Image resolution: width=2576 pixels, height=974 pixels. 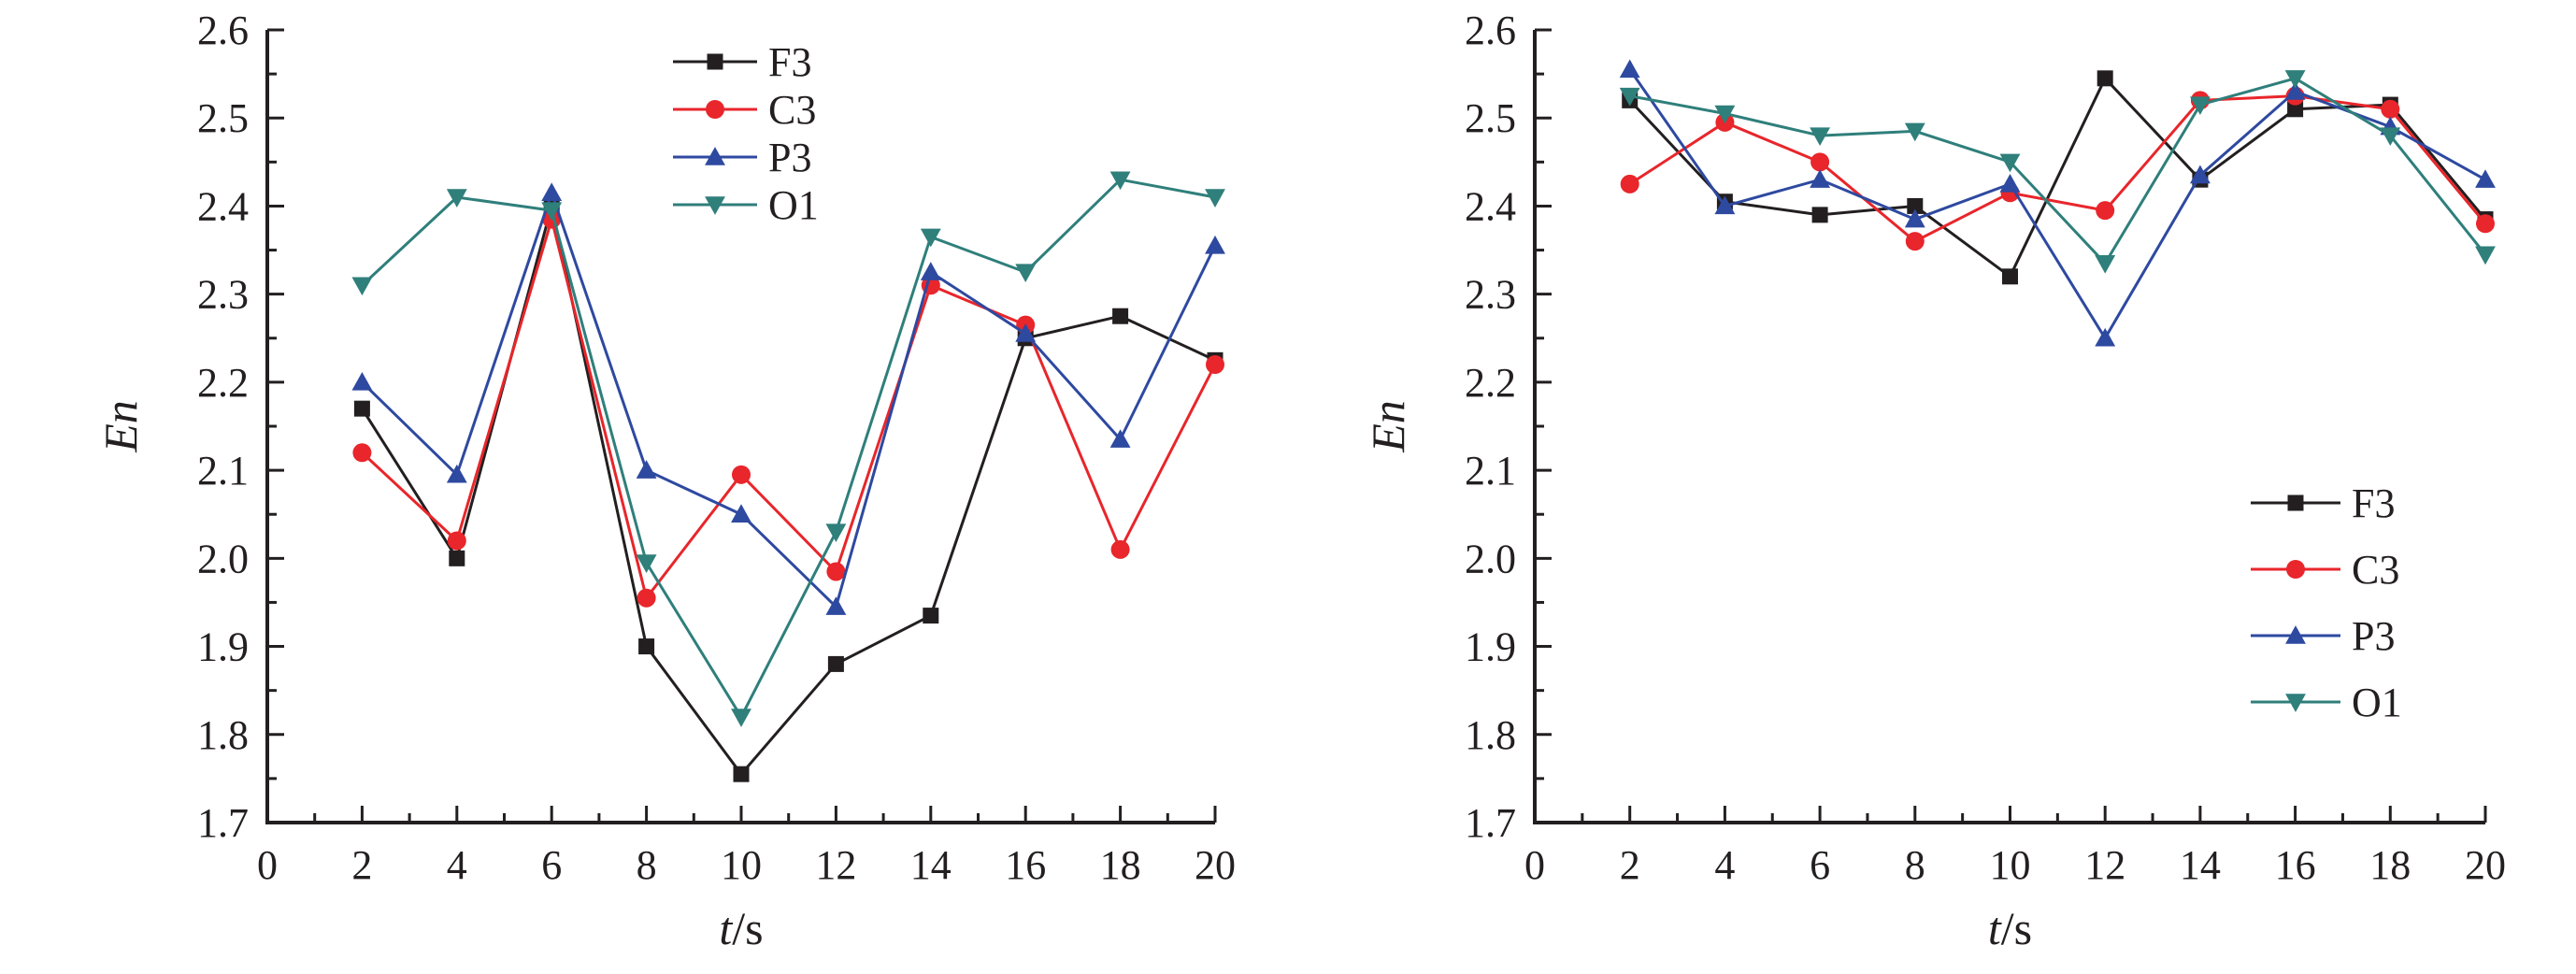 I want to click on series-p3, so click(x=2057, y=203).